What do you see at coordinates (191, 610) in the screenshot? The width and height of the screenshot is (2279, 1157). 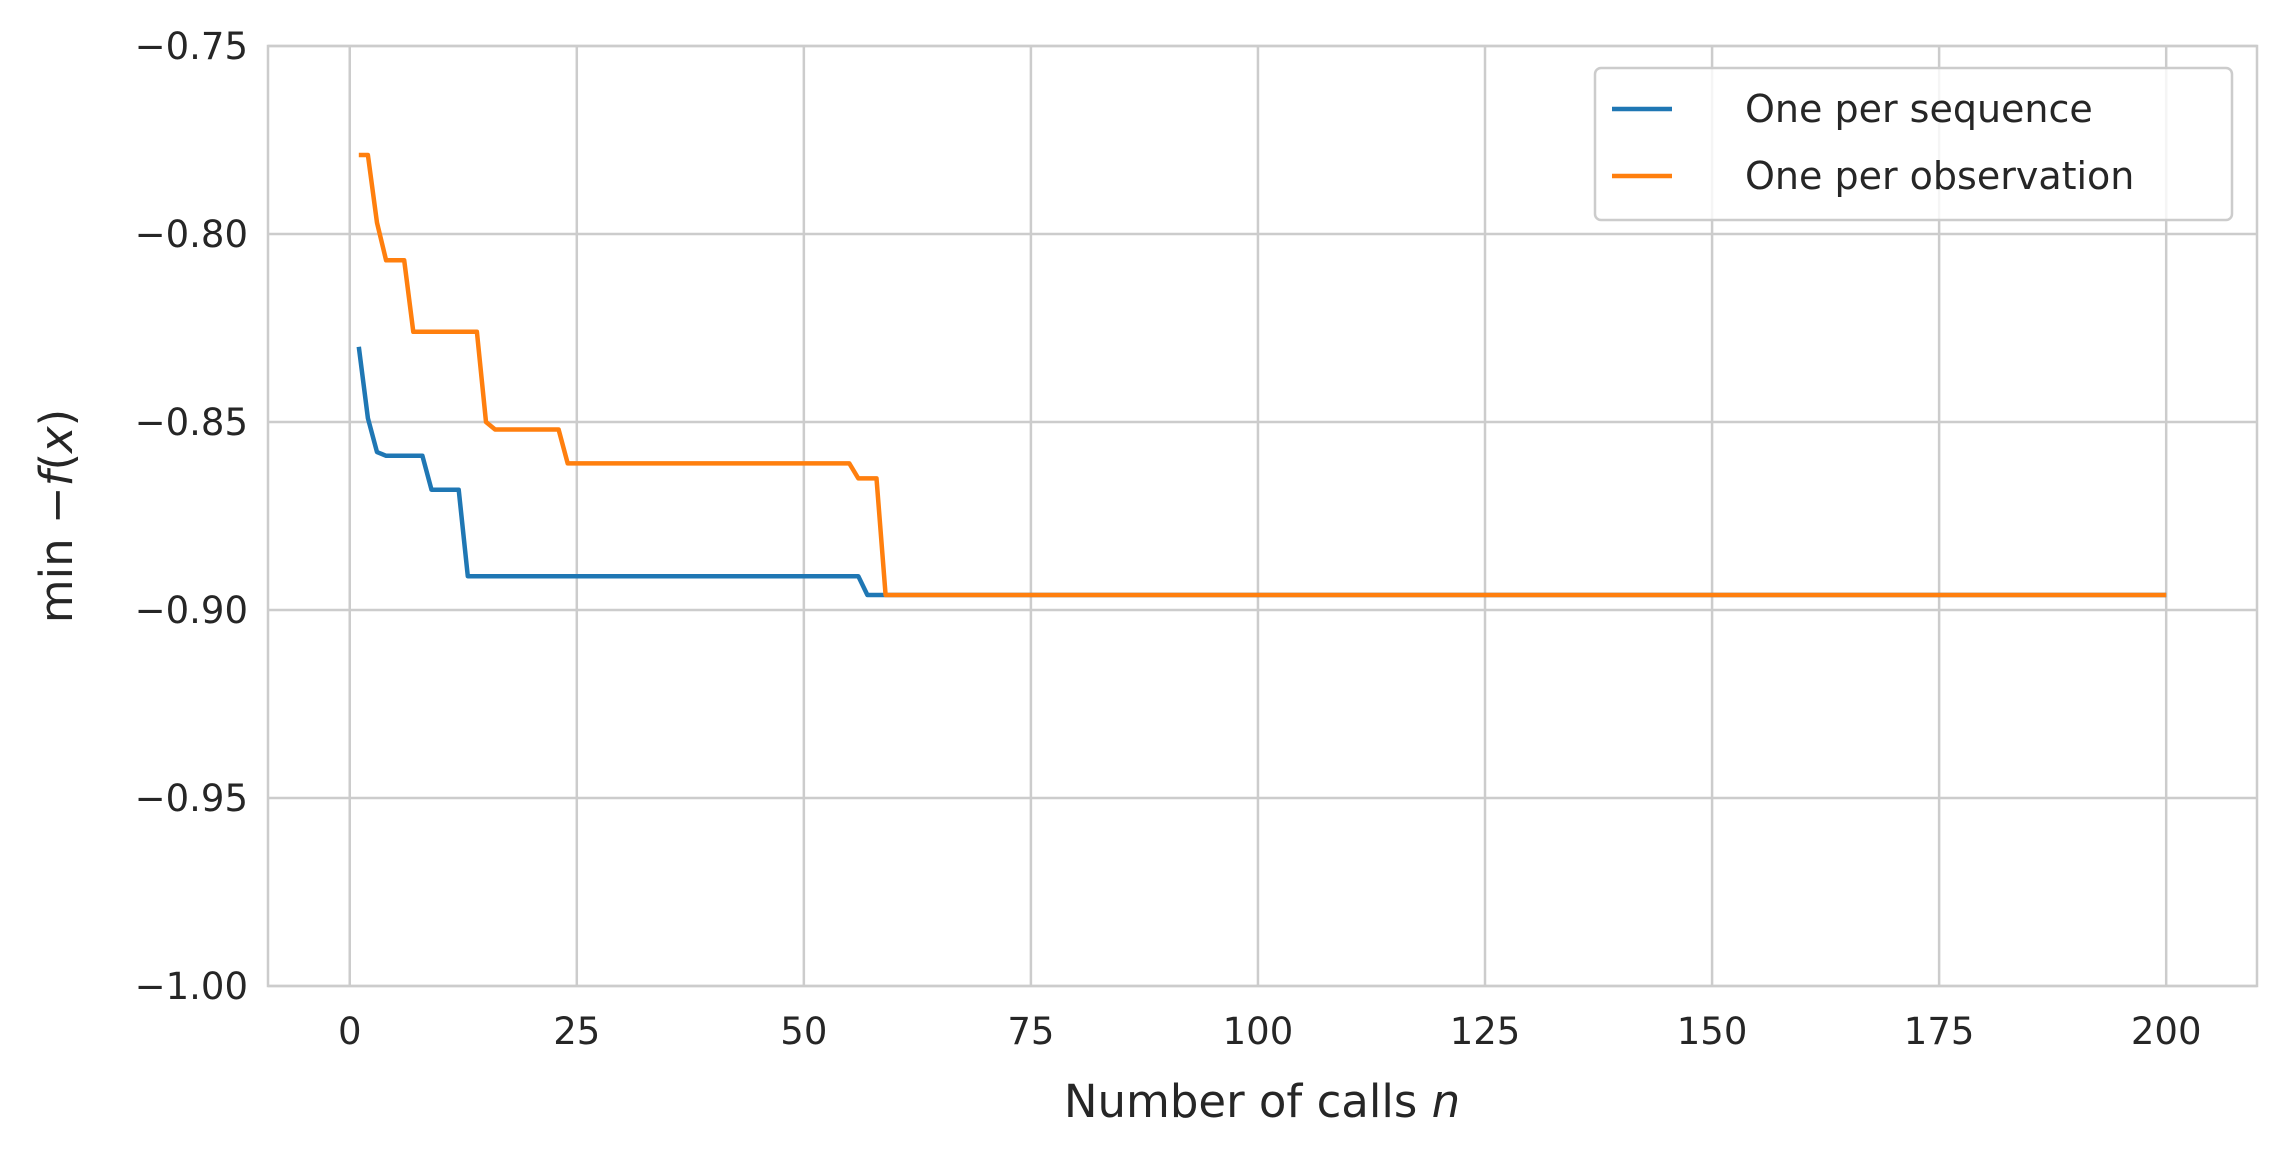 I see `y-tick-label: −0.90` at bounding box center [191, 610].